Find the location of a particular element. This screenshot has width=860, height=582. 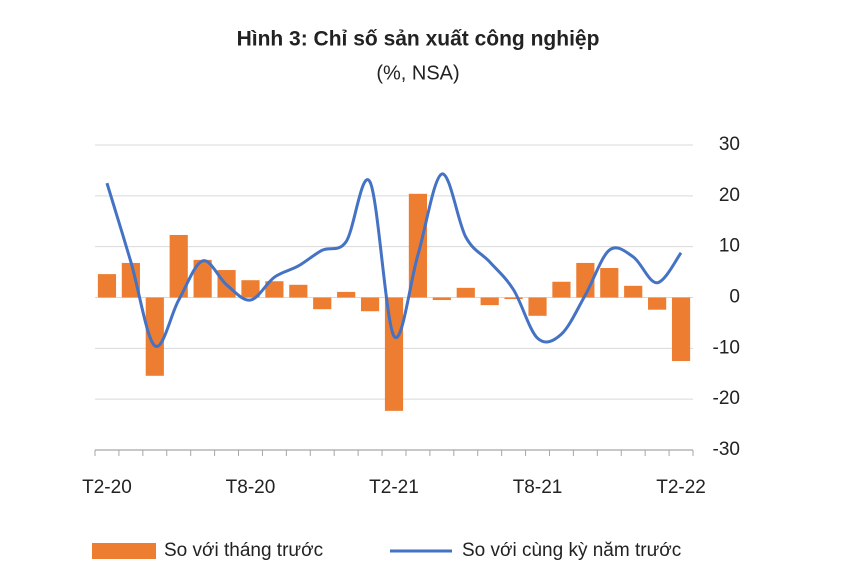

legend-label: So với cùng kỳ năm trước is located at coordinates (571, 550).